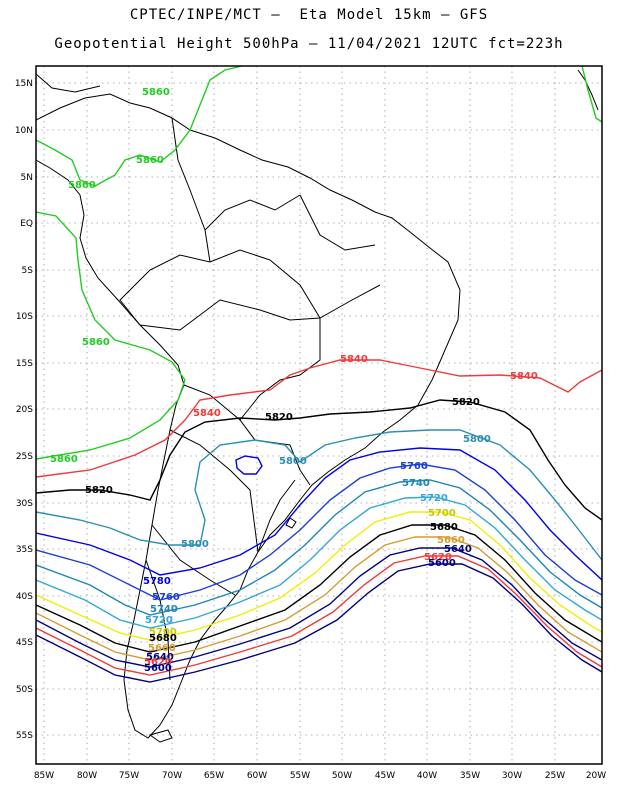 The image size is (618, 800). I want to click on label-5640-1: 5640, so click(458, 549).